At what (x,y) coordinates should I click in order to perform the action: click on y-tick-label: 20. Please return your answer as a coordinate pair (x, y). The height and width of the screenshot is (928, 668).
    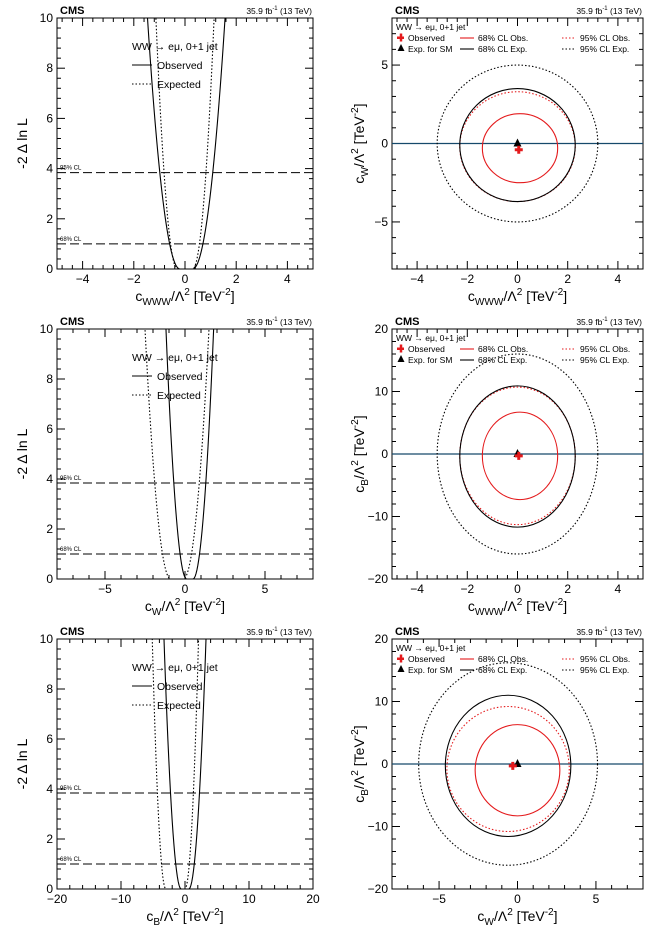
    Looking at the image, I should click on (382, 639).